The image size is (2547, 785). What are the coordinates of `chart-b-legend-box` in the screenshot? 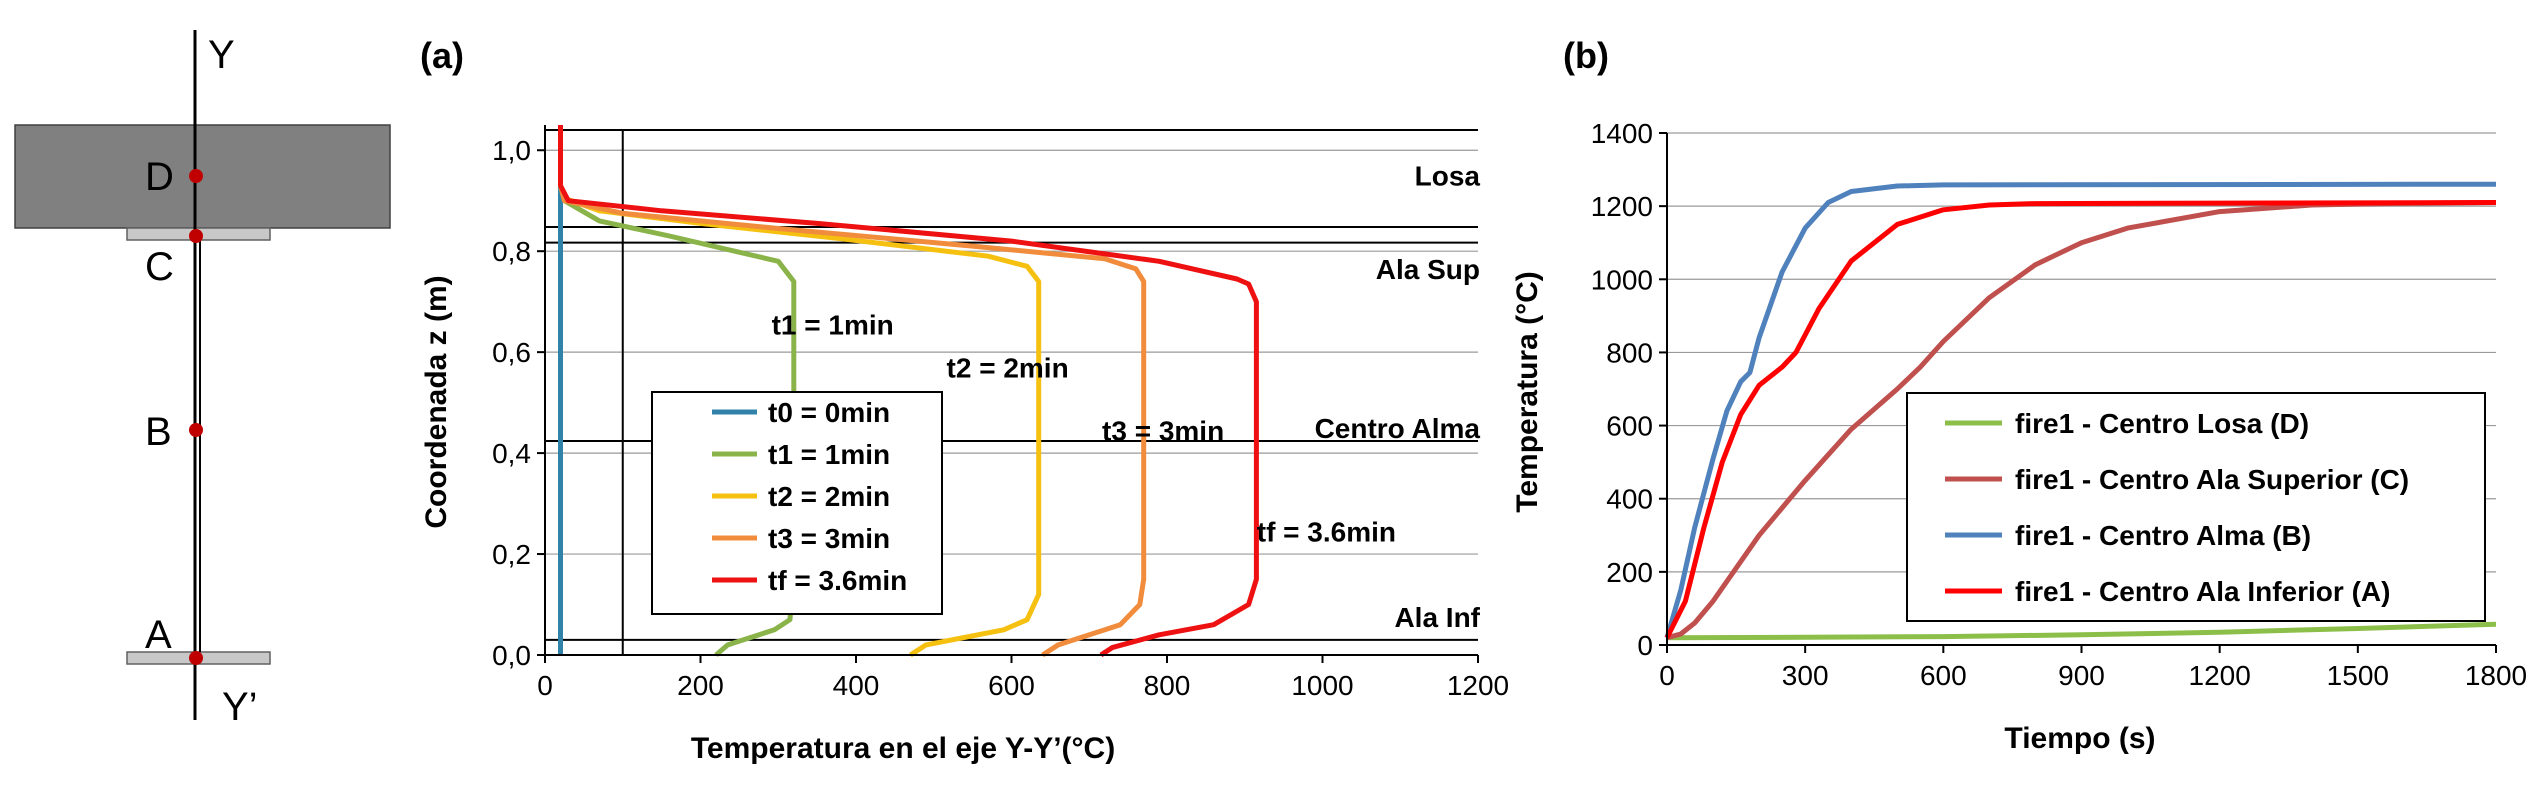 It's located at (2196, 507).